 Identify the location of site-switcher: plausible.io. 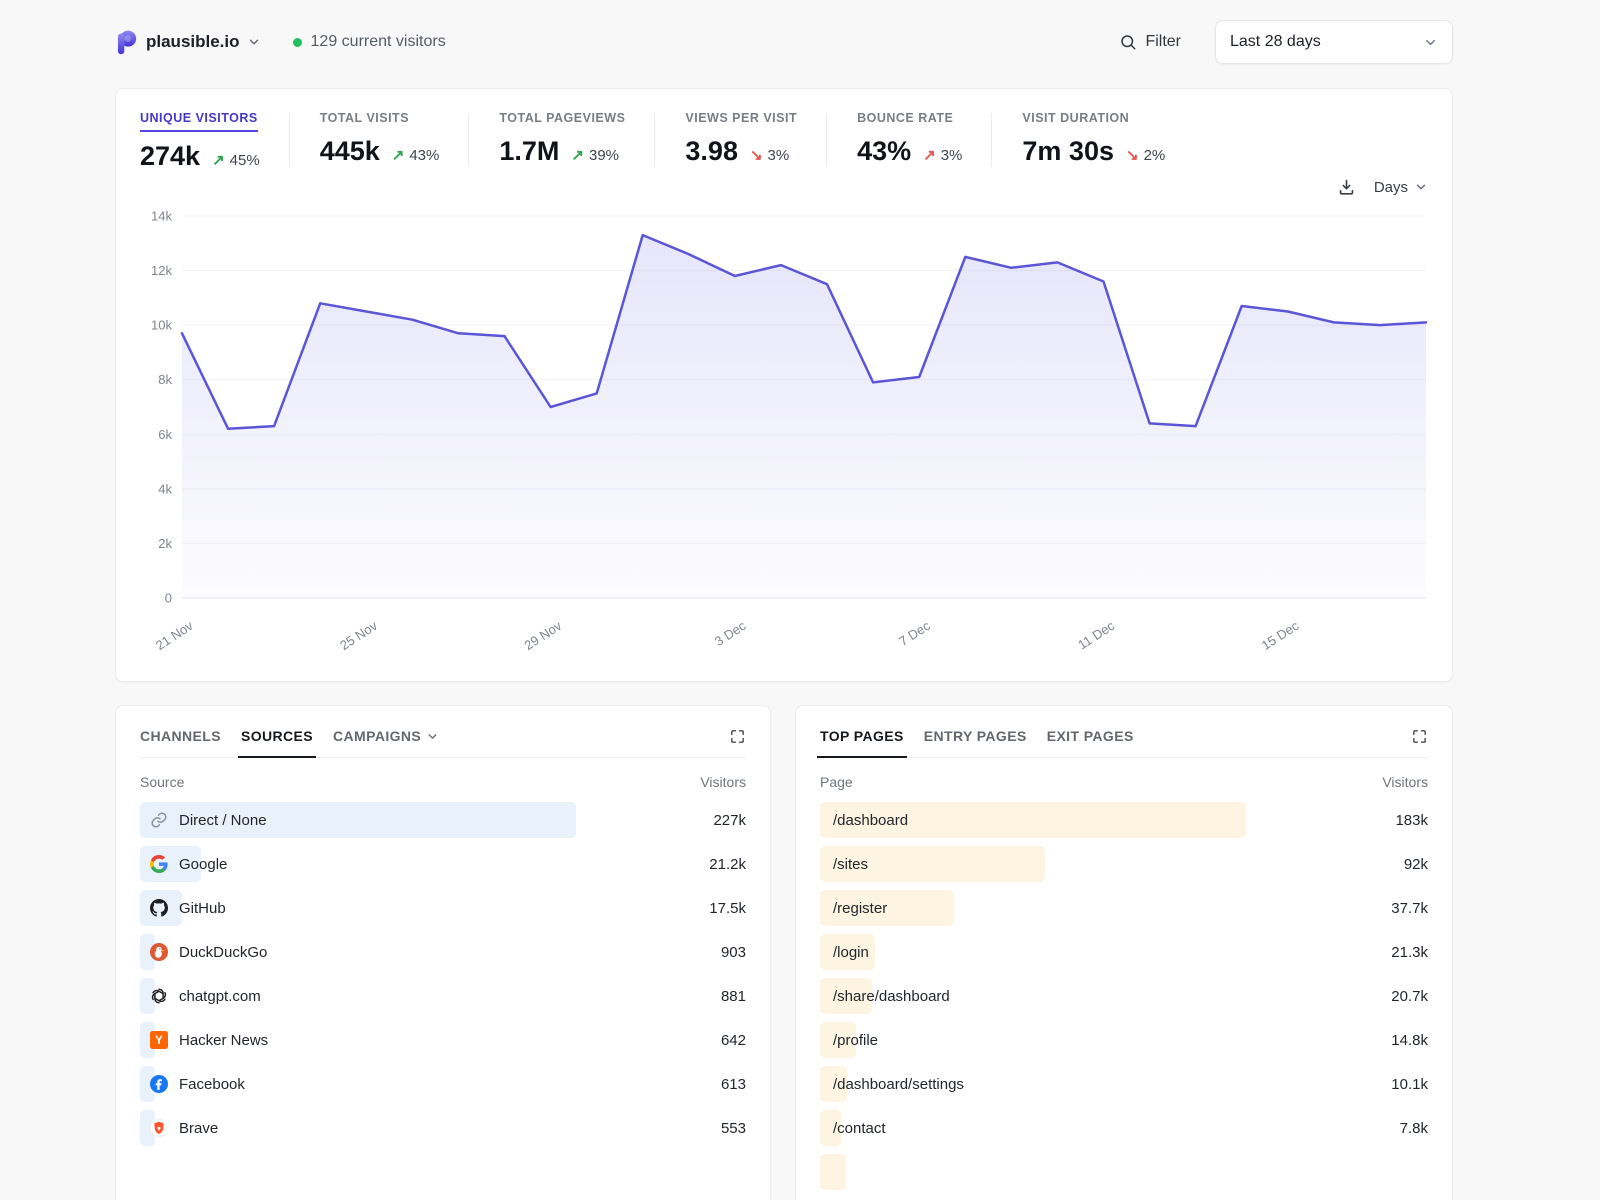
(188, 42).